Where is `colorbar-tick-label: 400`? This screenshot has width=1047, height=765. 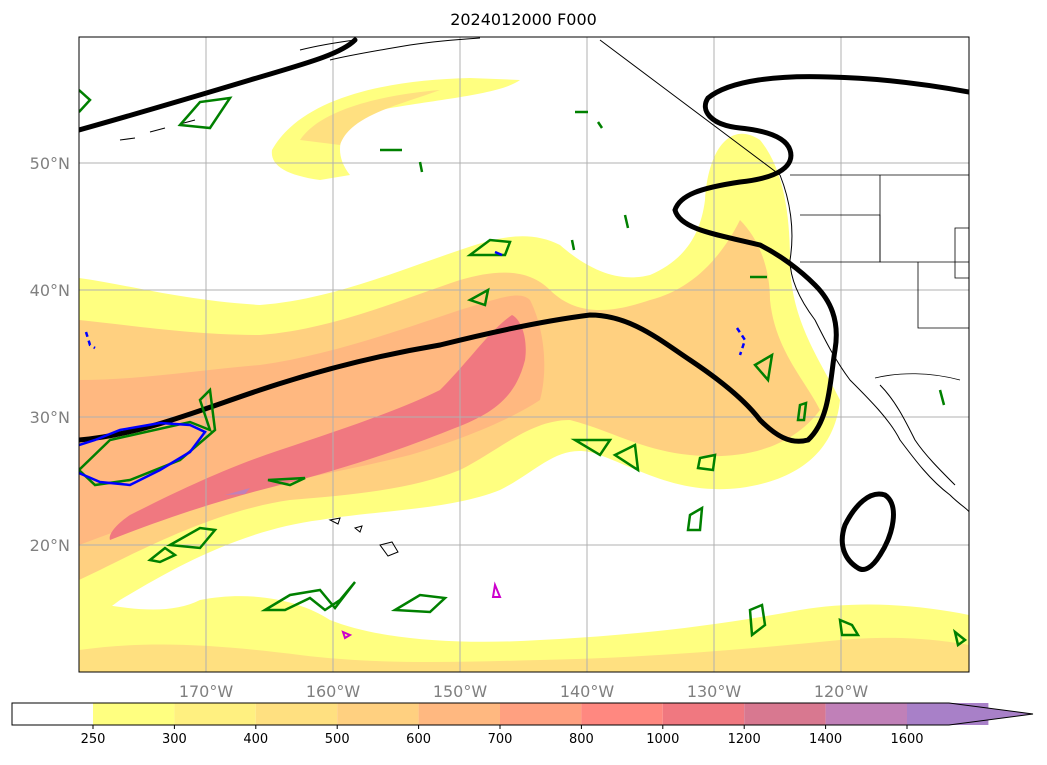 colorbar-tick-label: 400 is located at coordinates (255, 739).